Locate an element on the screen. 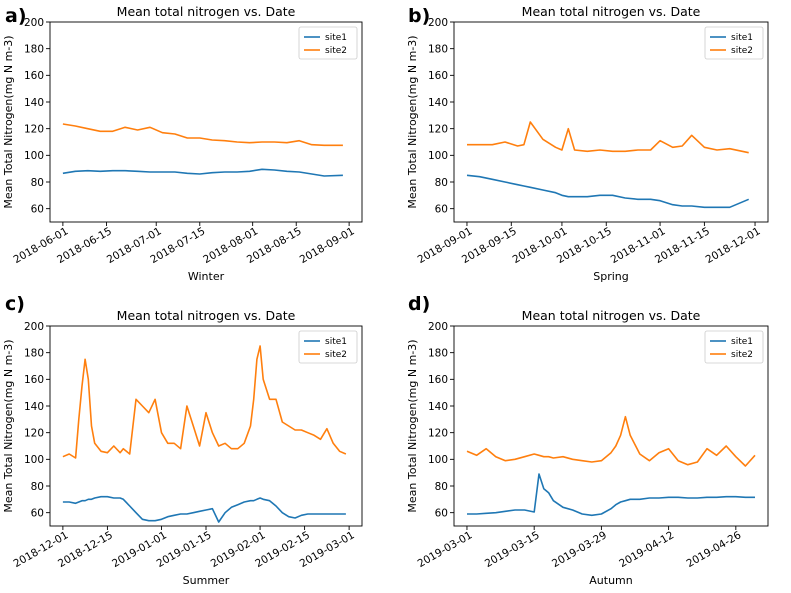  panel-label: b) is located at coordinates (419, 16).